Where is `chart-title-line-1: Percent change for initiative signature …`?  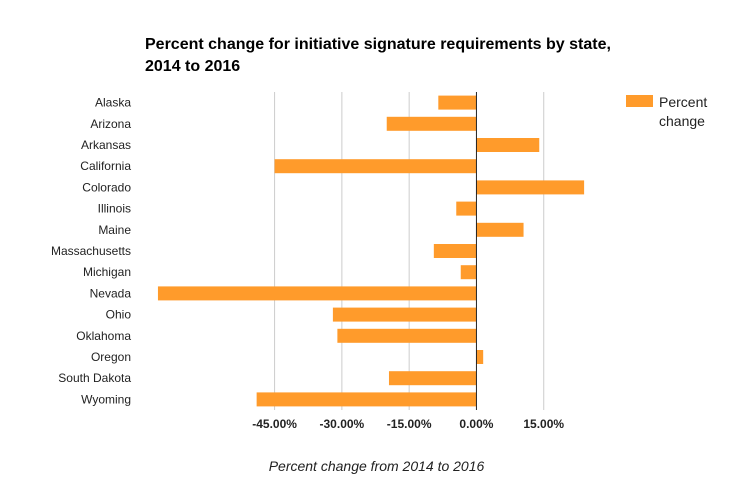 chart-title-line-1: Percent change for initiative signature … is located at coordinates (378, 44).